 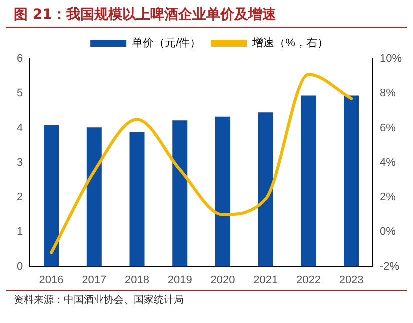 I want to click on y-tick-label: 0, so click(x=20, y=266).